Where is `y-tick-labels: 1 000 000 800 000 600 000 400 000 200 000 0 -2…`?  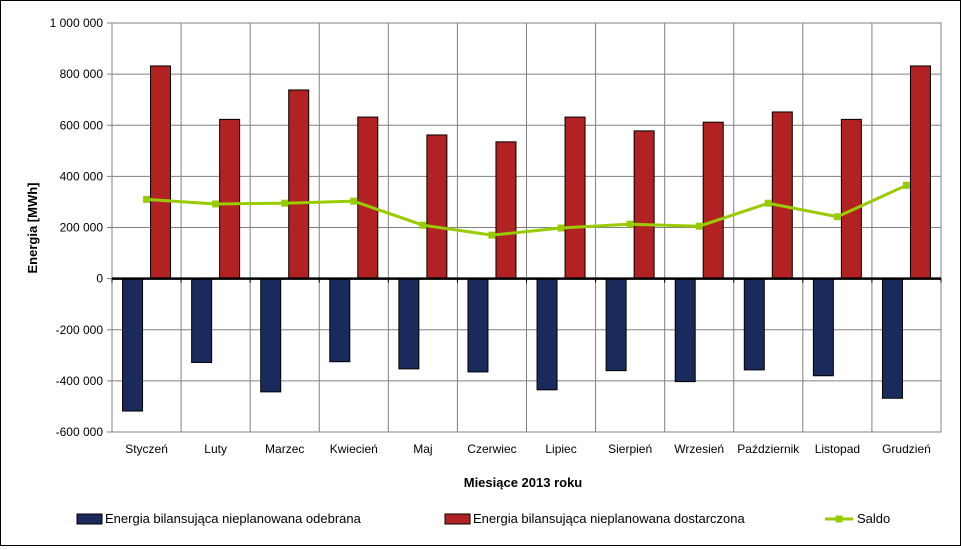
y-tick-labels: 1 000 000 800 000 600 000 400 000 200 000 0 -2… is located at coordinates (77, 227).